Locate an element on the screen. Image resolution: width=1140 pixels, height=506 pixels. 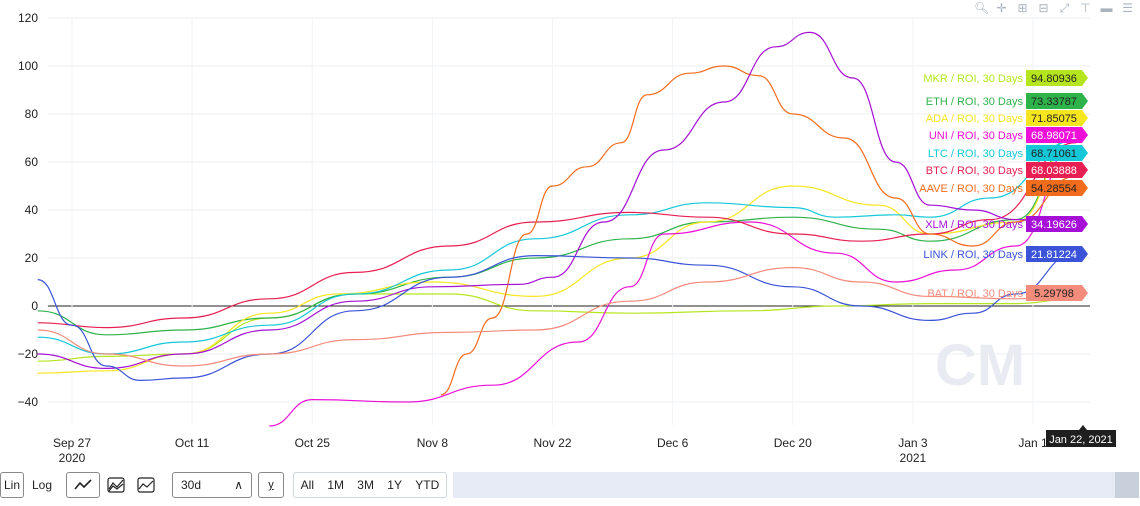
navigator-handle is located at coordinates (1127, 485).